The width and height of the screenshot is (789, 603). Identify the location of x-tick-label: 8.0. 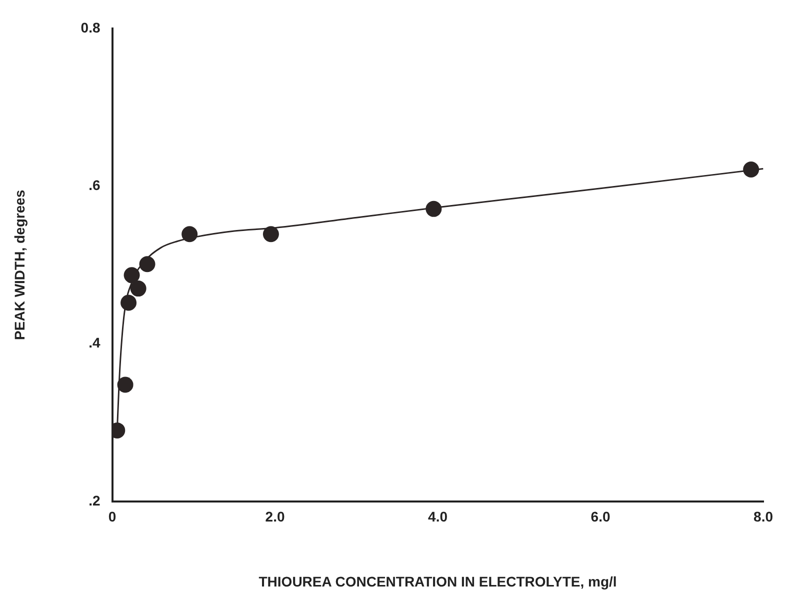
(764, 516).